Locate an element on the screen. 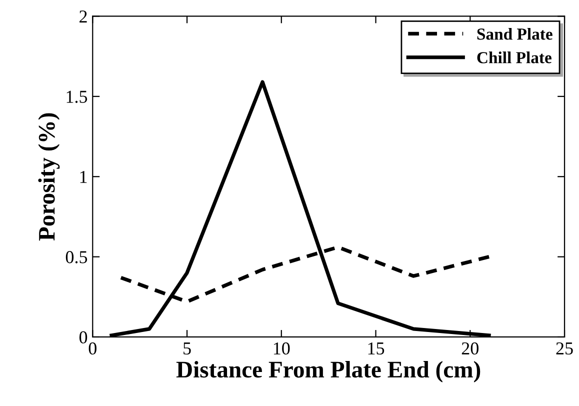 The height and width of the screenshot is (406, 579). x-axis-title: Distance From Plate End (cm) is located at coordinates (328, 371).